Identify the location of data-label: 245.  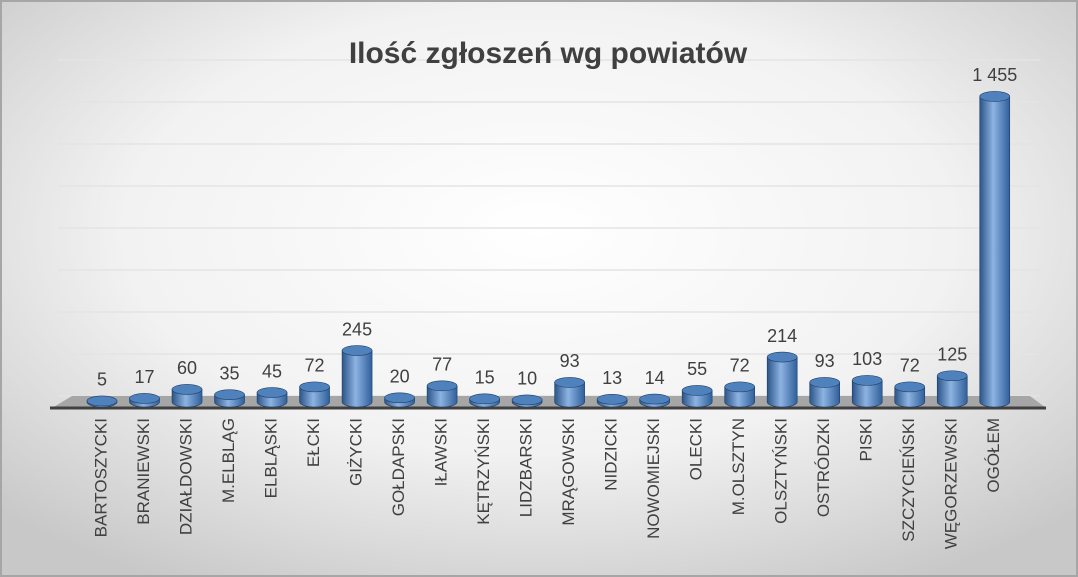
(357, 329).